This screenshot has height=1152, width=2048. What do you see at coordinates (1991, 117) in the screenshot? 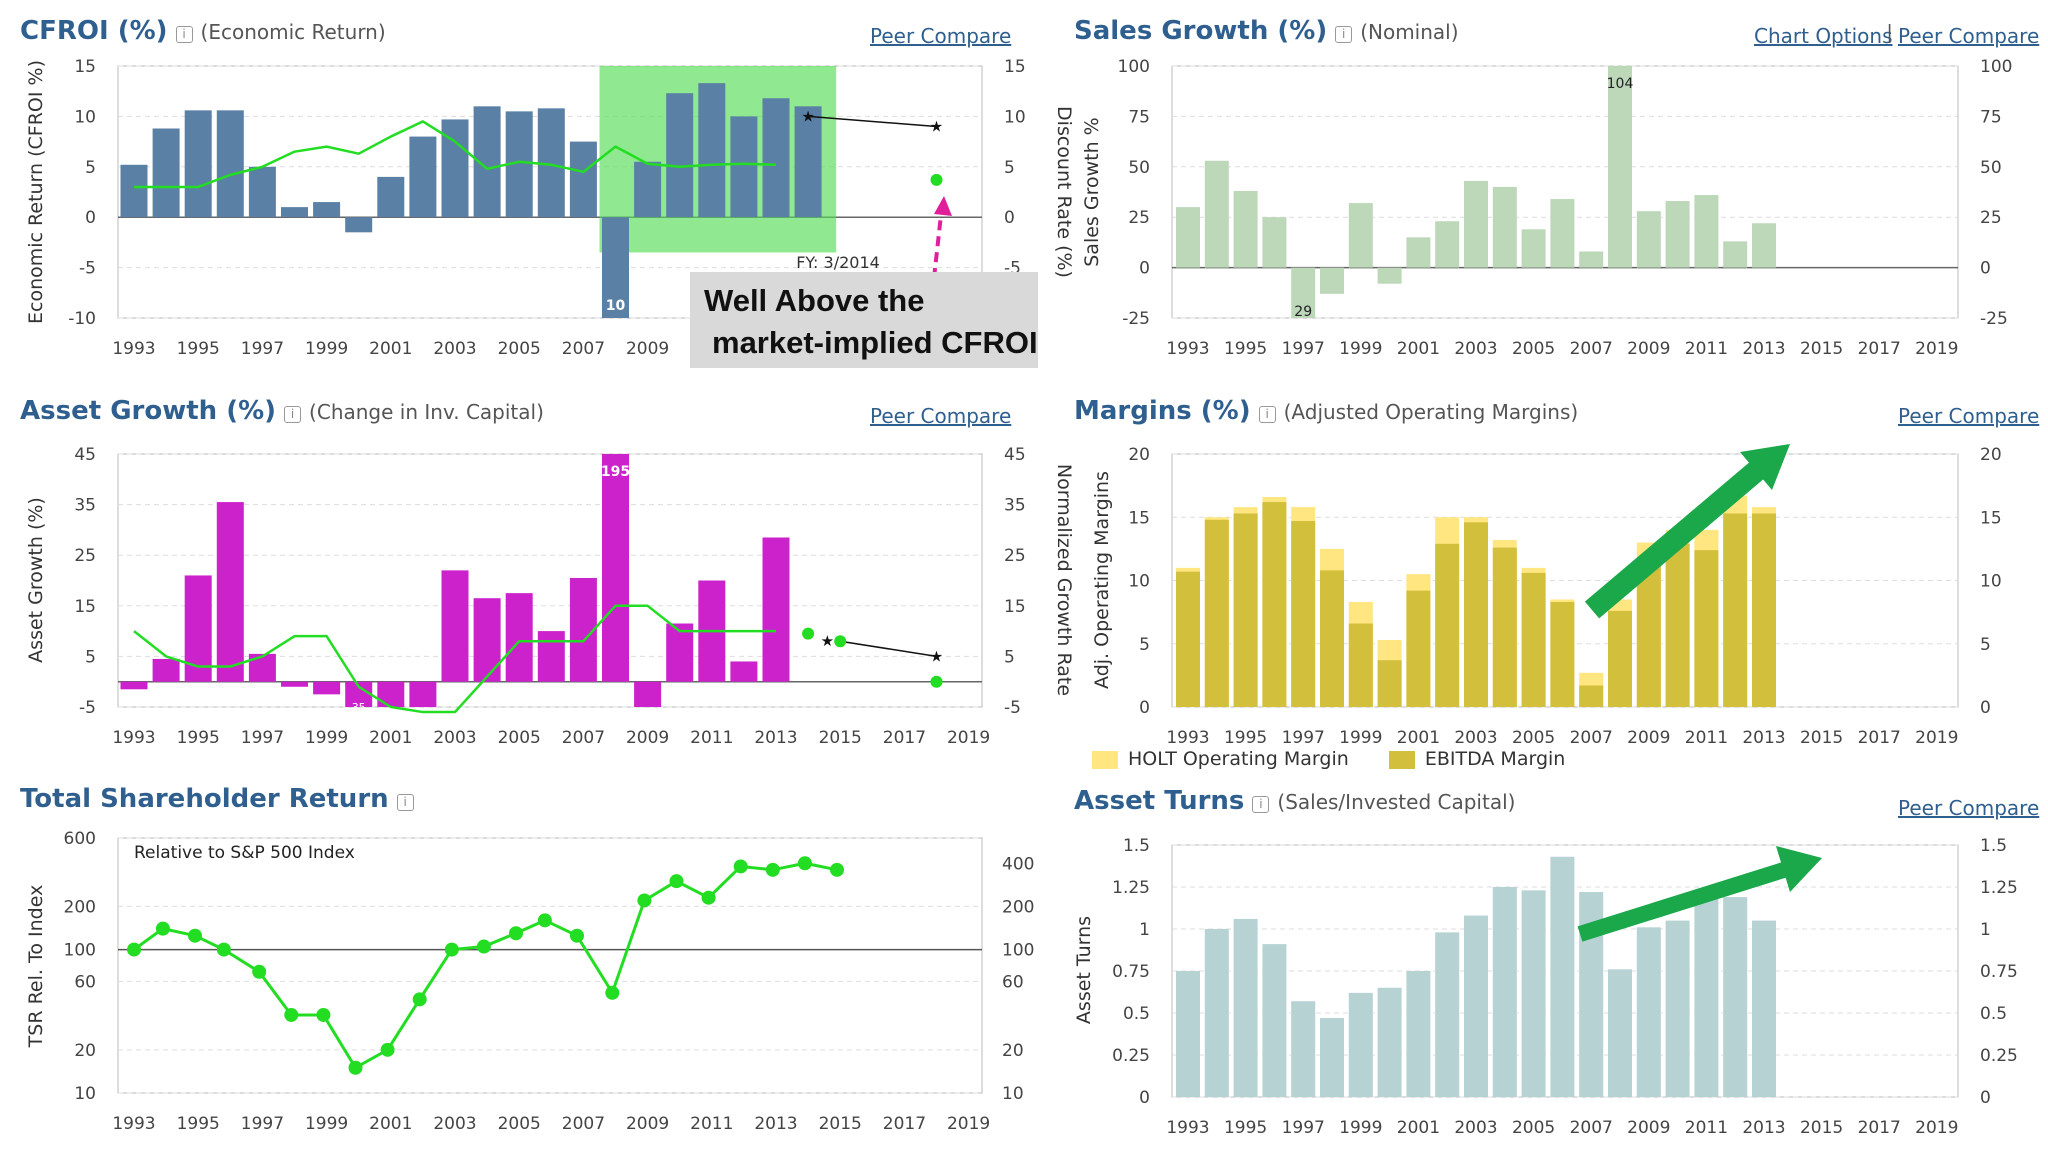
I see `sales-ytick-right-label: 75` at bounding box center [1991, 117].